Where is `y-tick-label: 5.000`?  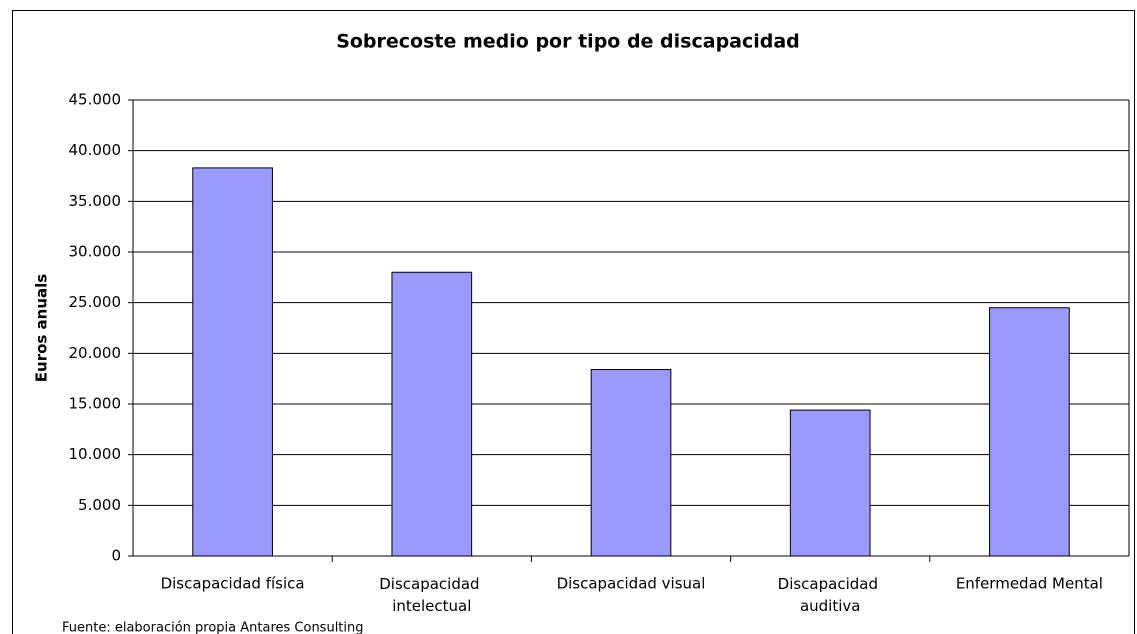
y-tick-label: 5.000 is located at coordinates (99, 505).